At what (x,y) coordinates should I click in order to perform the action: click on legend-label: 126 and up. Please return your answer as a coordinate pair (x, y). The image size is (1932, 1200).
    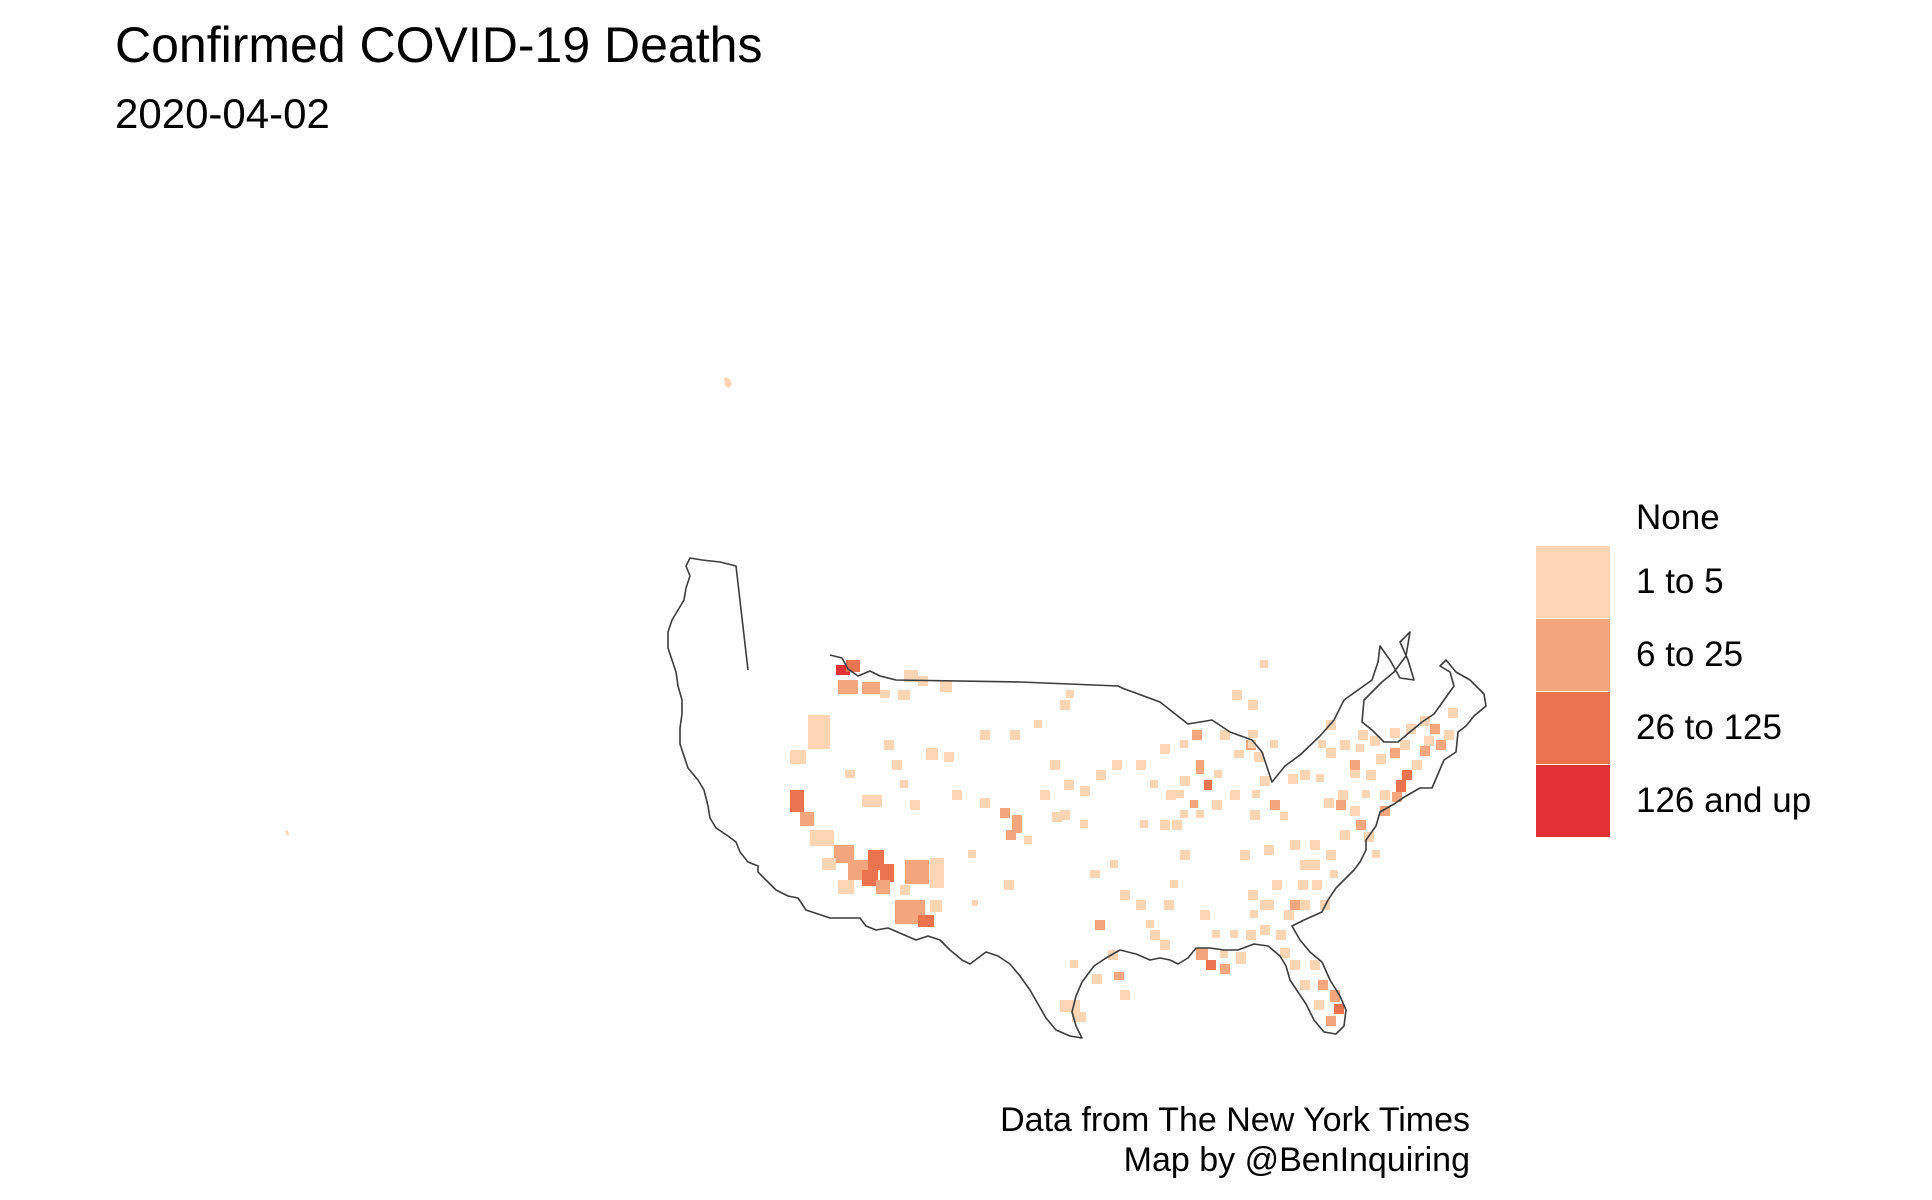
    Looking at the image, I should click on (1724, 800).